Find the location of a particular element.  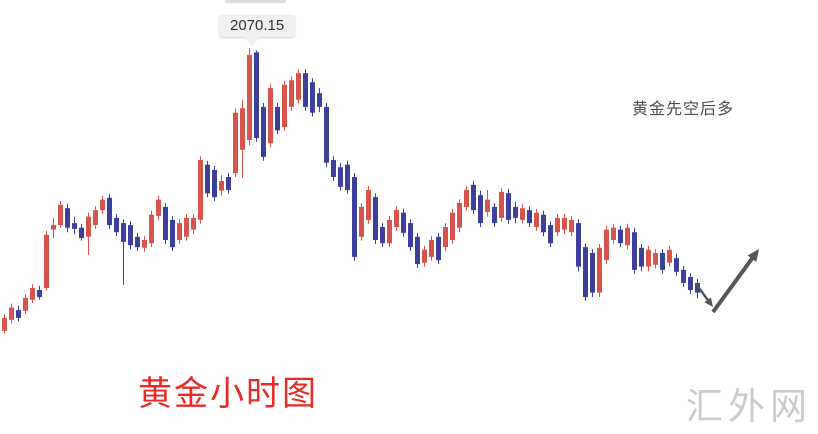

chart-title: 黄金小时图 is located at coordinates (228, 394).